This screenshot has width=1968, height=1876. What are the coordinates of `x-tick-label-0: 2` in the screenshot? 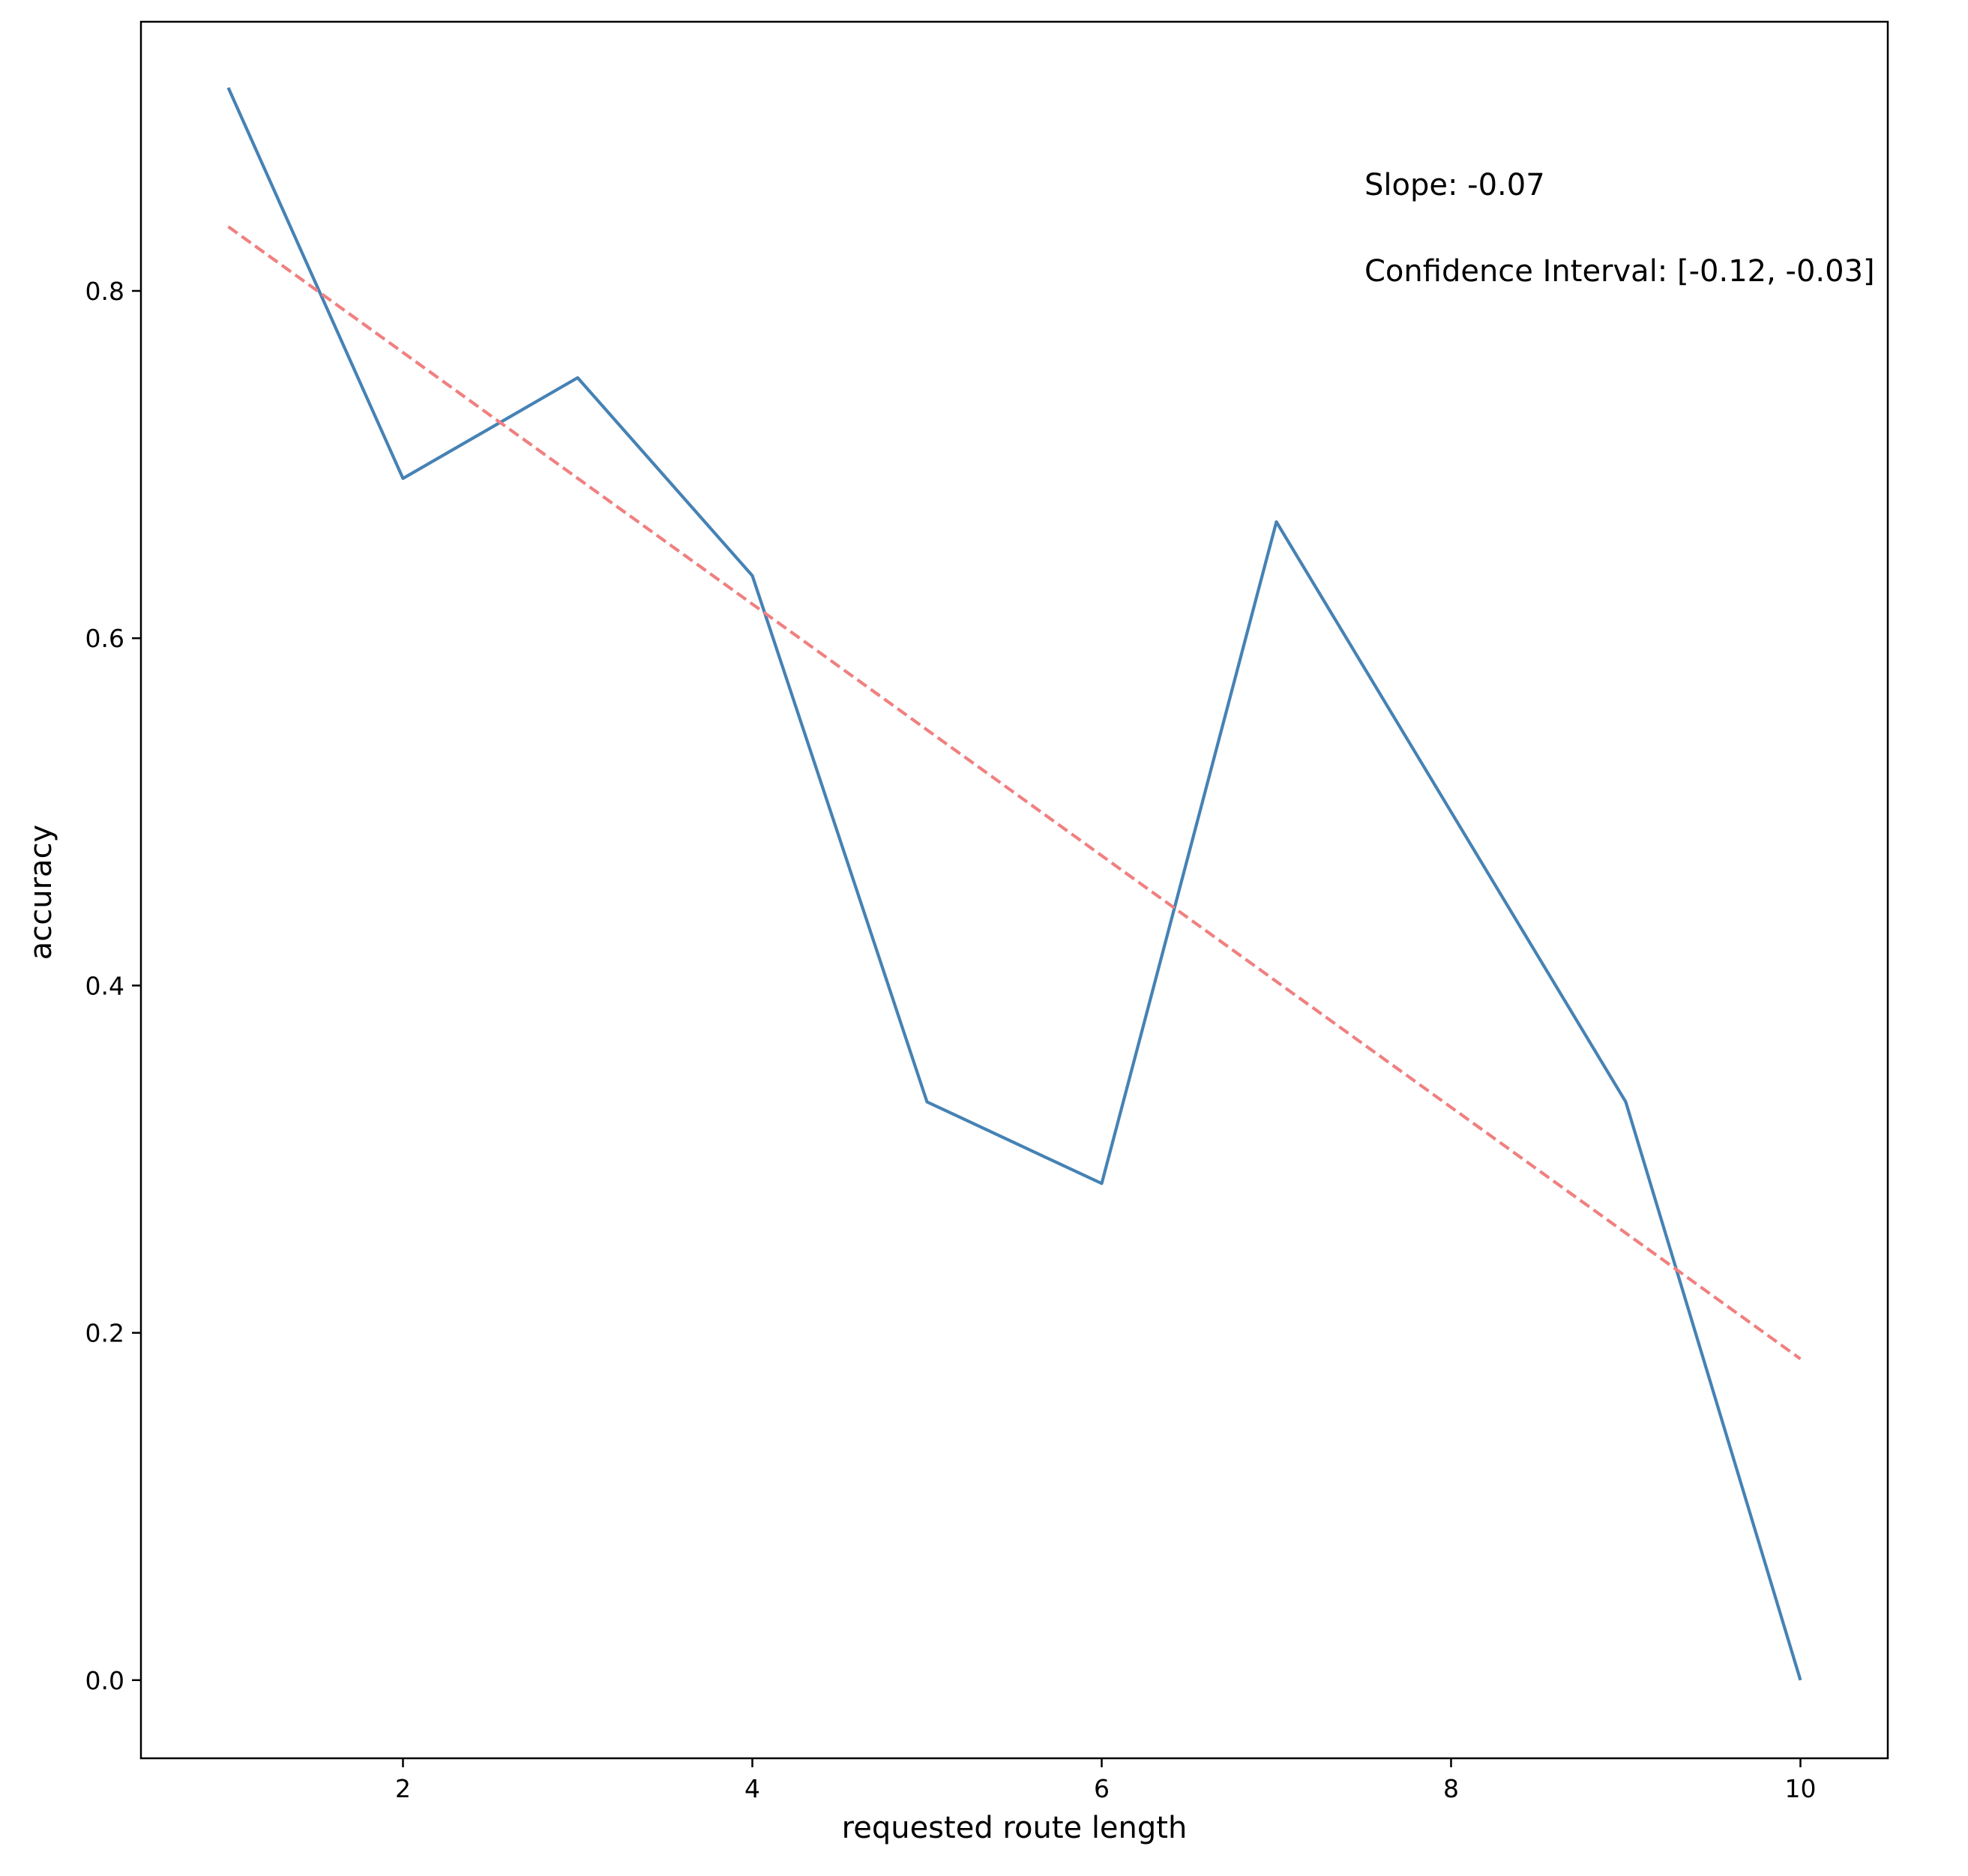 It's located at (403, 1789).